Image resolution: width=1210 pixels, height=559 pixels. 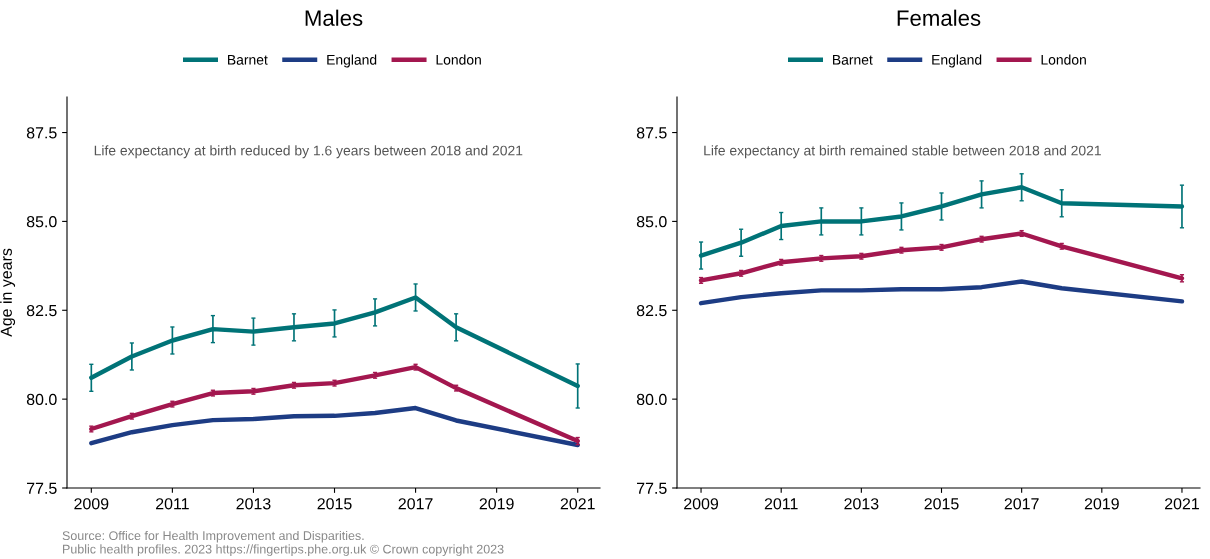 What do you see at coordinates (308, 152) in the screenshot?
I see `annotation: Life expectancy at birth reduced by 1.6 years between 2018 and 2021` at bounding box center [308, 152].